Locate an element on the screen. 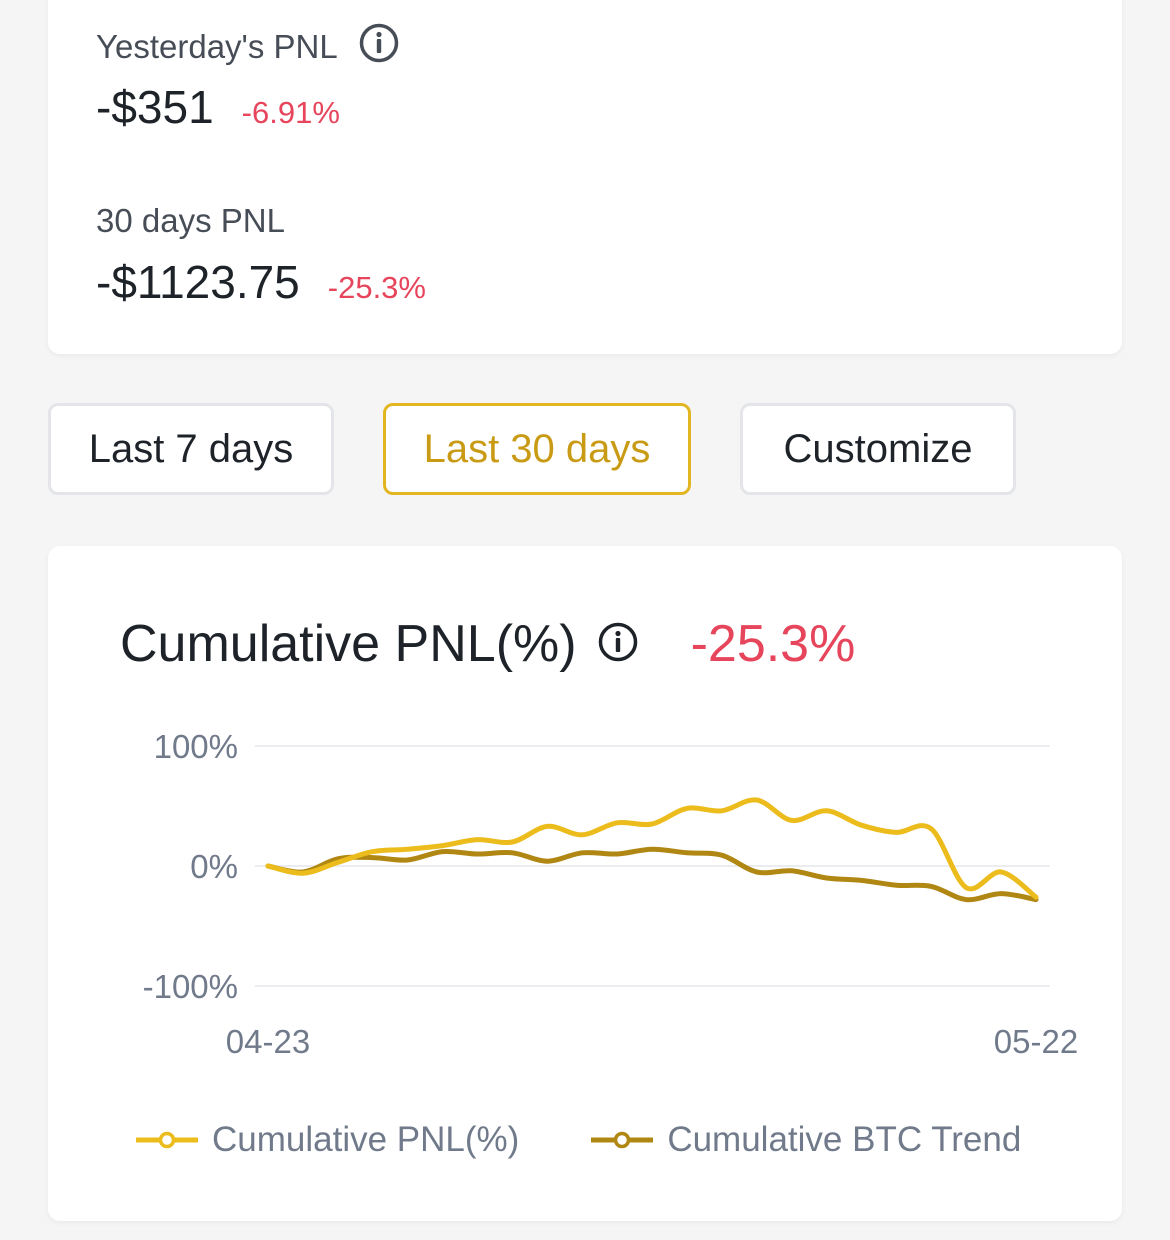  y-tick-label: 0% is located at coordinates (214, 866).